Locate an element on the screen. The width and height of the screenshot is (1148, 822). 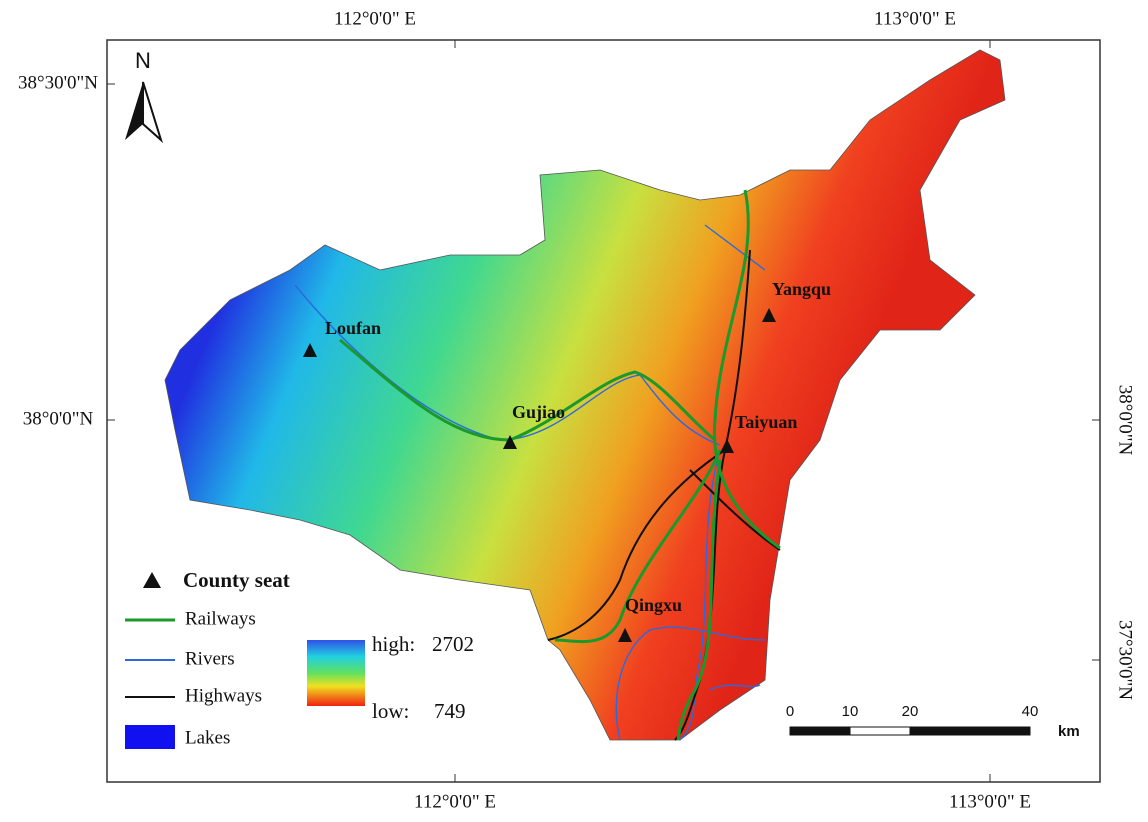
legend-value: 749 is located at coordinates (450, 711).